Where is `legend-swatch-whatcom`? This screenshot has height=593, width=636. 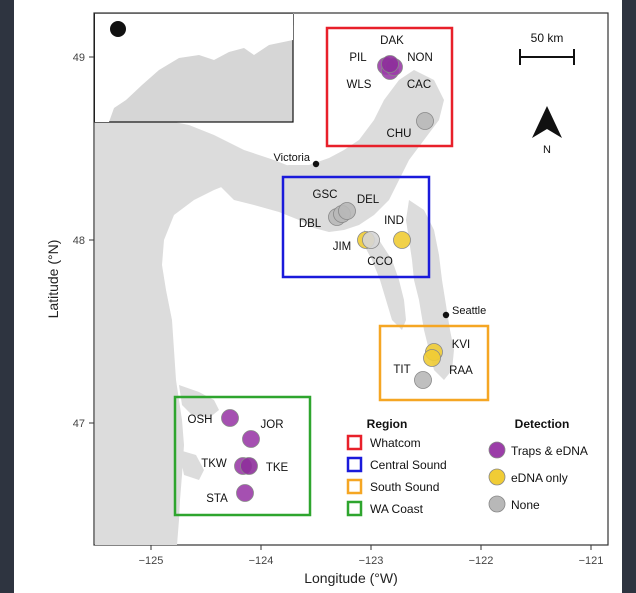 legend-swatch-whatcom is located at coordinates (354, 442).